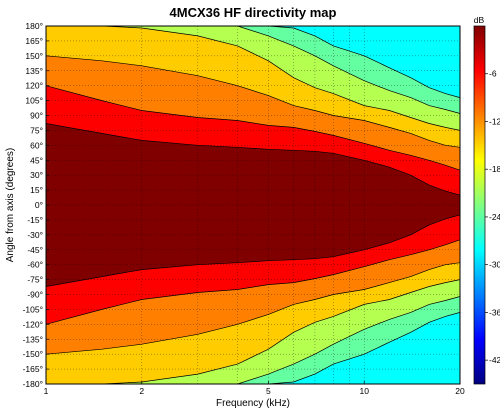  I want to click on x-tick-label: 5, so click(268, 391).